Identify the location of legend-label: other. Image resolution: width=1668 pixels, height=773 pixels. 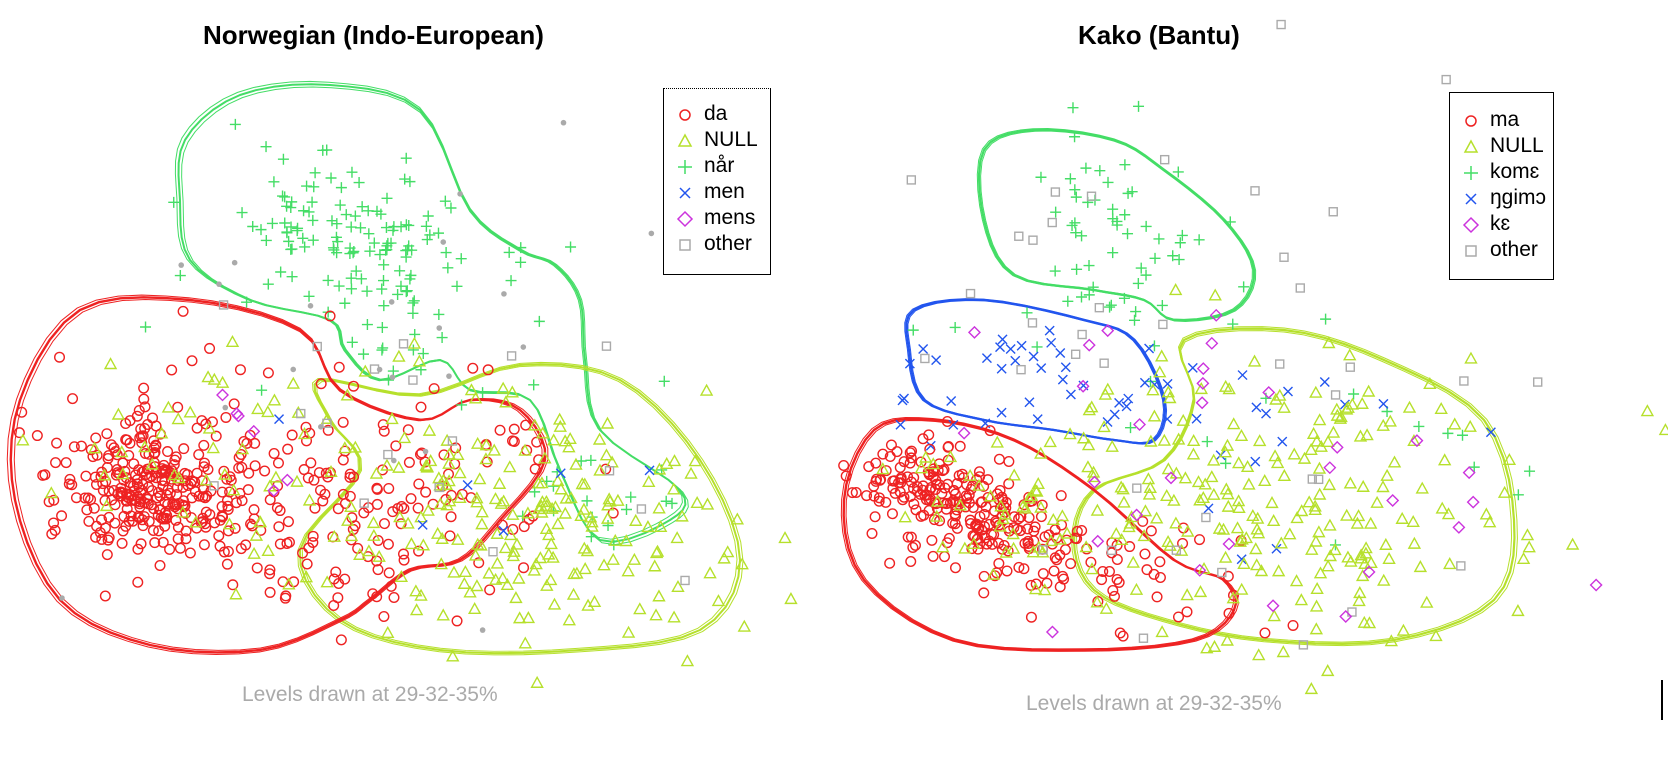
(1514, 249).